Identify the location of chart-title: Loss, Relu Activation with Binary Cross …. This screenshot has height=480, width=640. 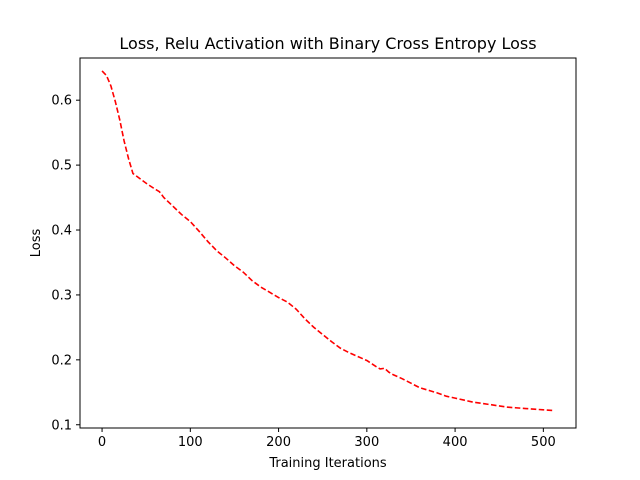
(327, 43).